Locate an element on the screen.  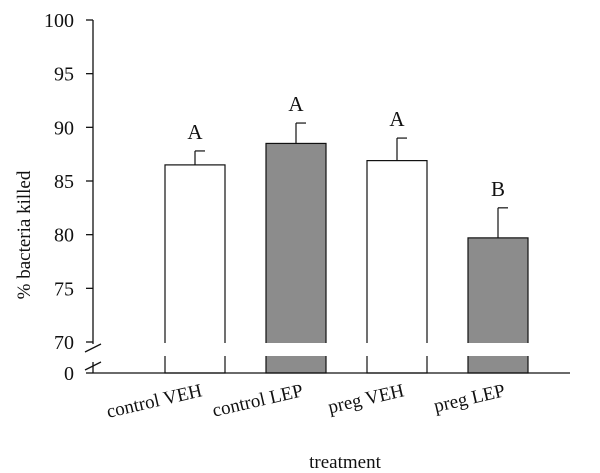
y-axis-title: % bacteria killed is located at coordinates (24, 234).